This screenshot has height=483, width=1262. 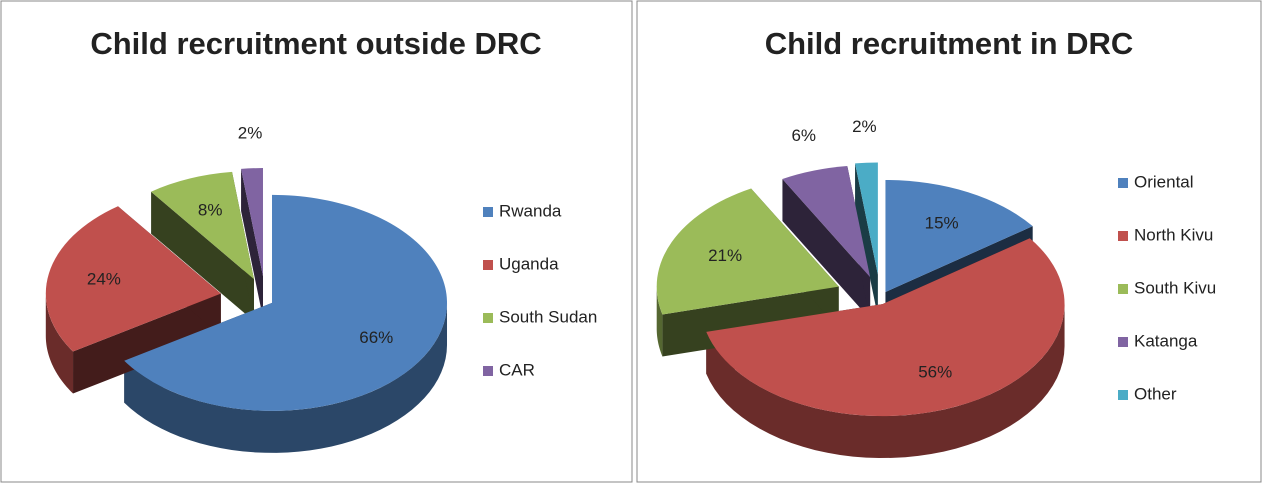 I want to click on legend-label: Uganda, so click(x=529, y=263).